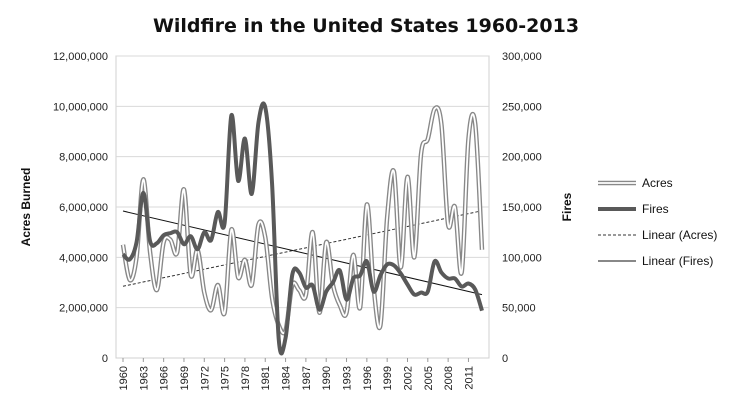 The image size is (732, 401). Describe the element at coordinates (105, 359) in the screenshot. I see `y-tick-label: 0` at that location.